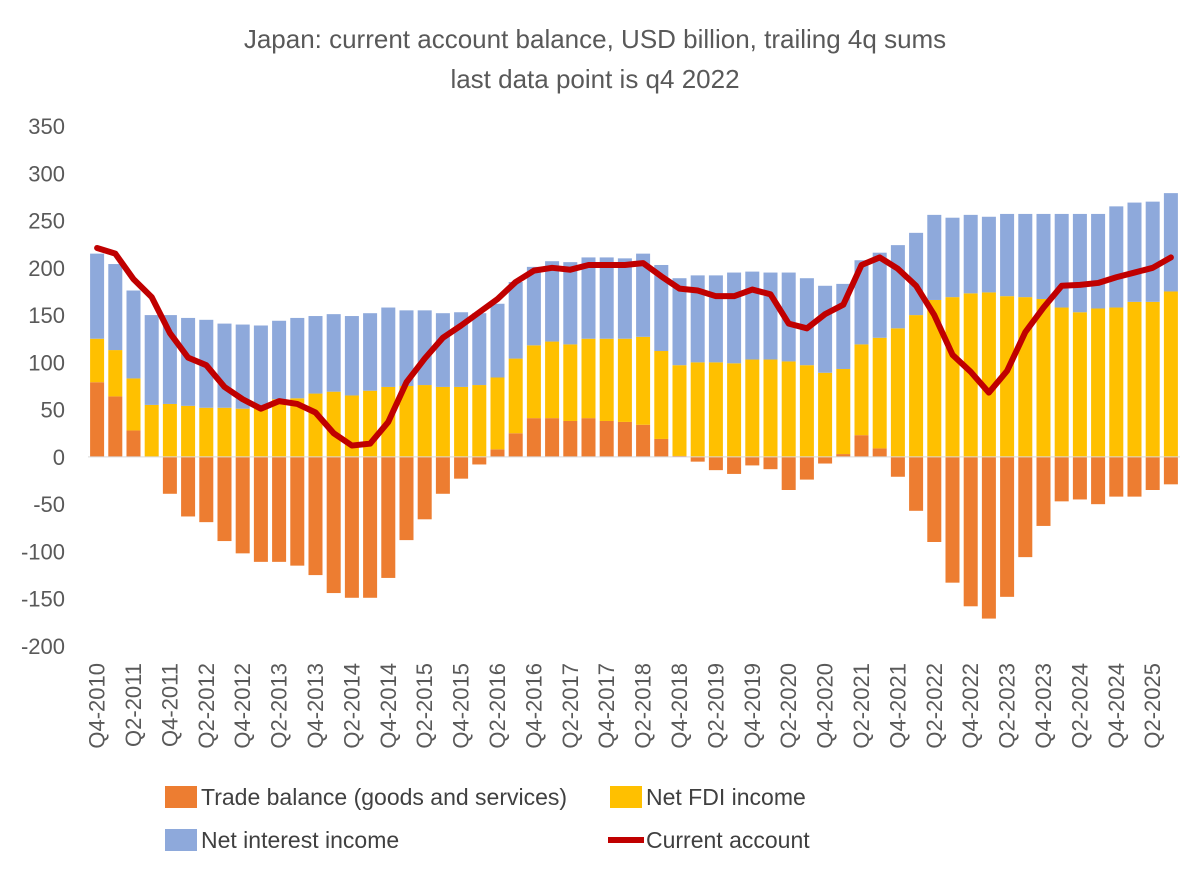  What do you see at coordinates (679, 706) in the screenshot?
I see `x-tick-label: Q4-2018` at bounding box center [679, 706].